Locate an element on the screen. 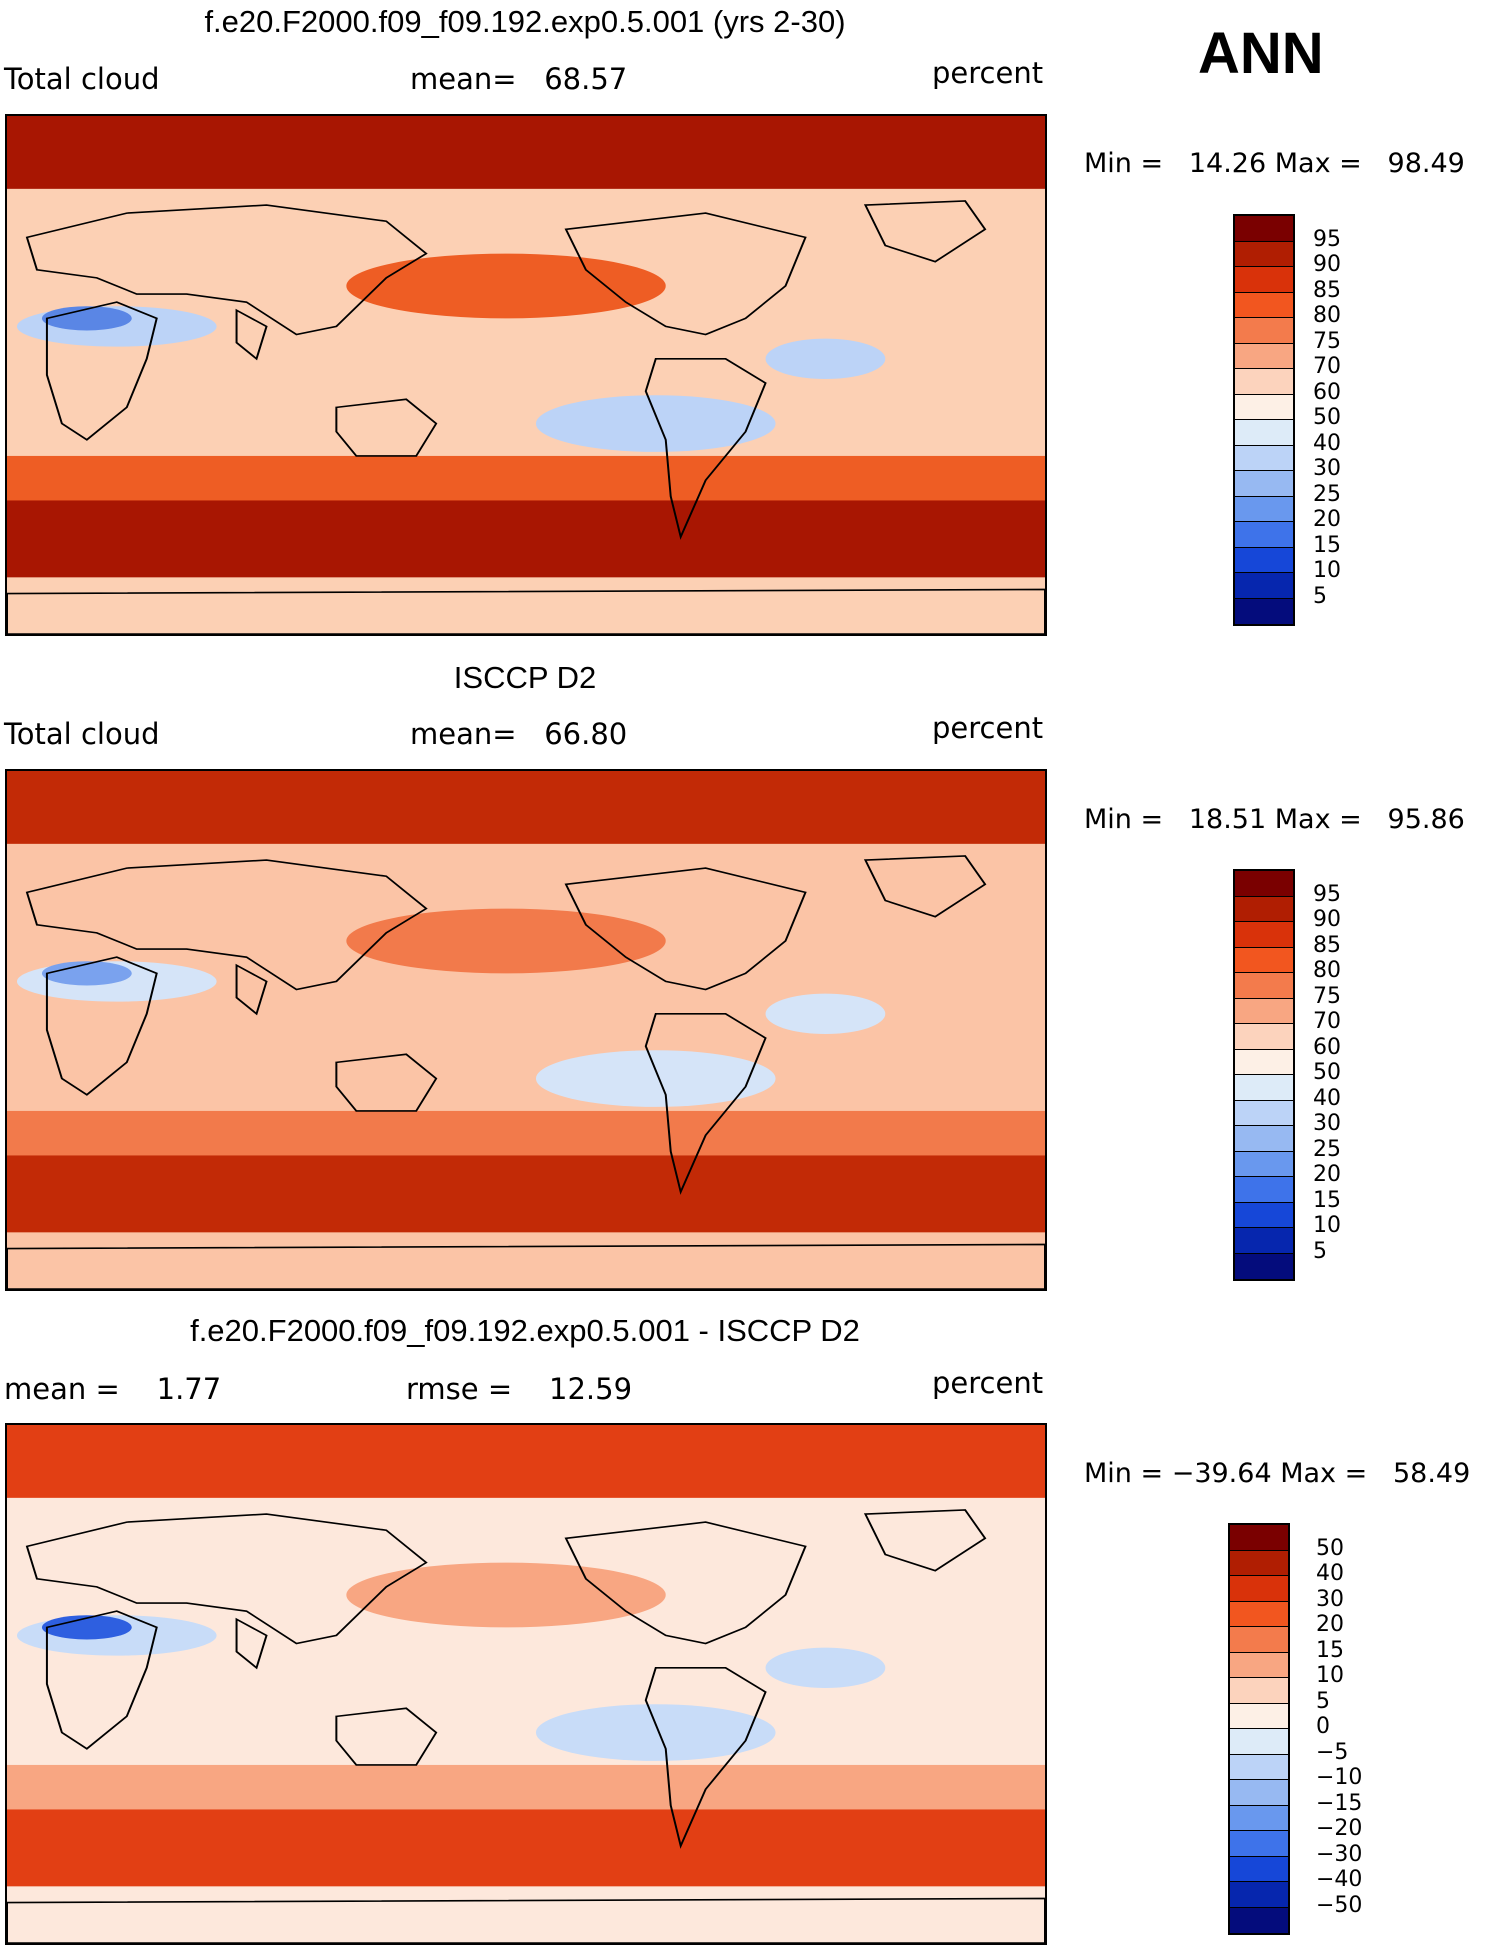 This screenshot has width=1501, height=1951. colorbar-tick-label: 95 is located at coordinates (1327, 894).